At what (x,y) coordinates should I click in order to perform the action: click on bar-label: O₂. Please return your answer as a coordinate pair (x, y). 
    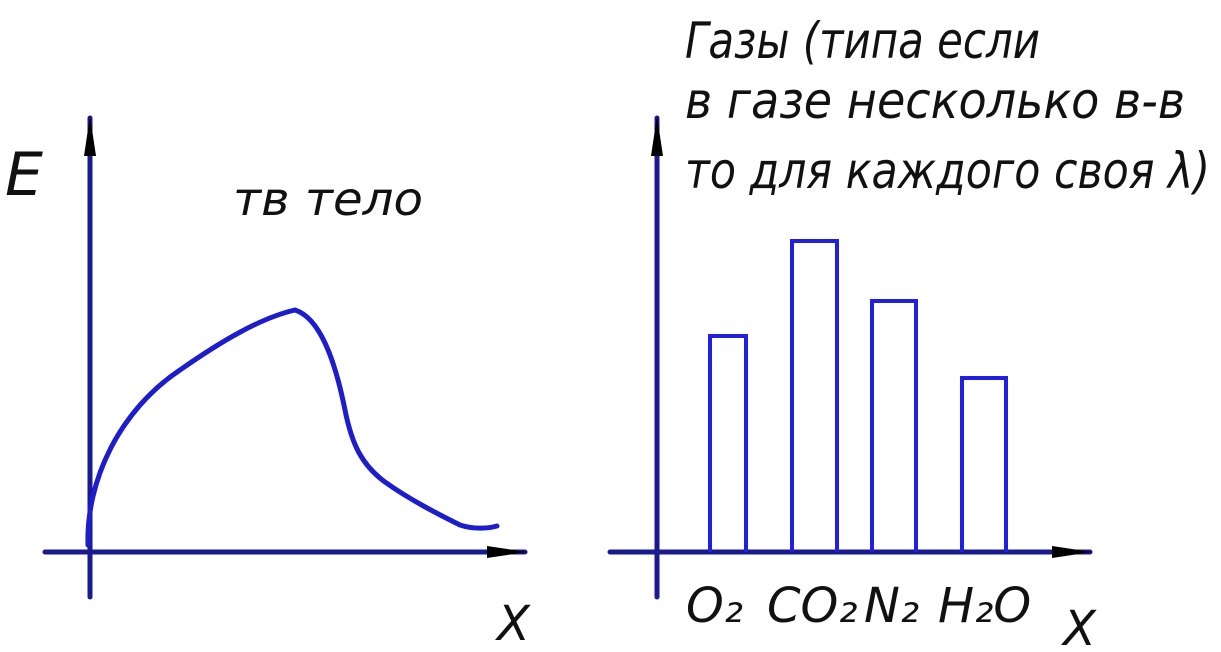
    Looking at the image, I should click on (714, 606).